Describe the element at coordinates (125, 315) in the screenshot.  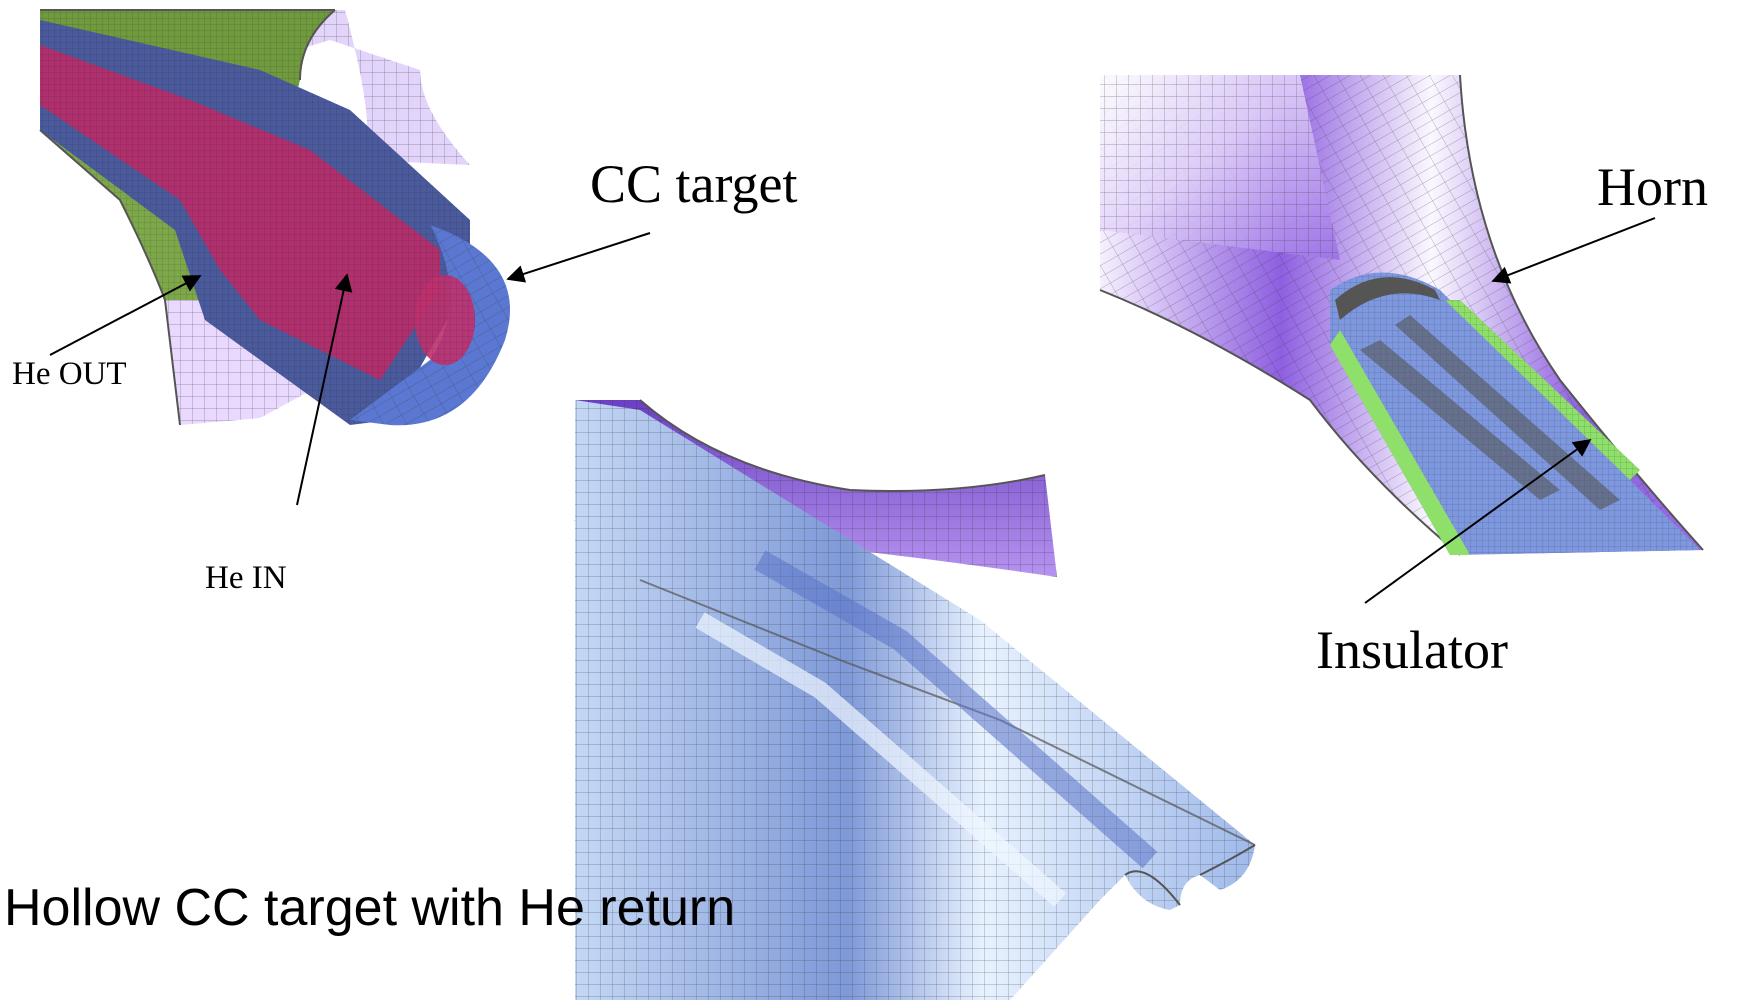
I see `arrow-he-out` at that location.